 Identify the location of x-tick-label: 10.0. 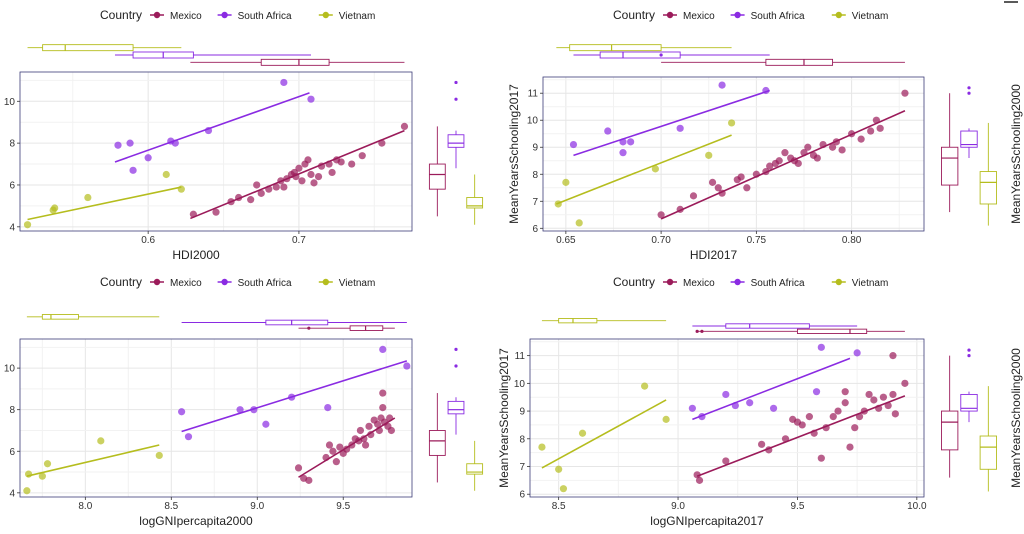
(917, 506).